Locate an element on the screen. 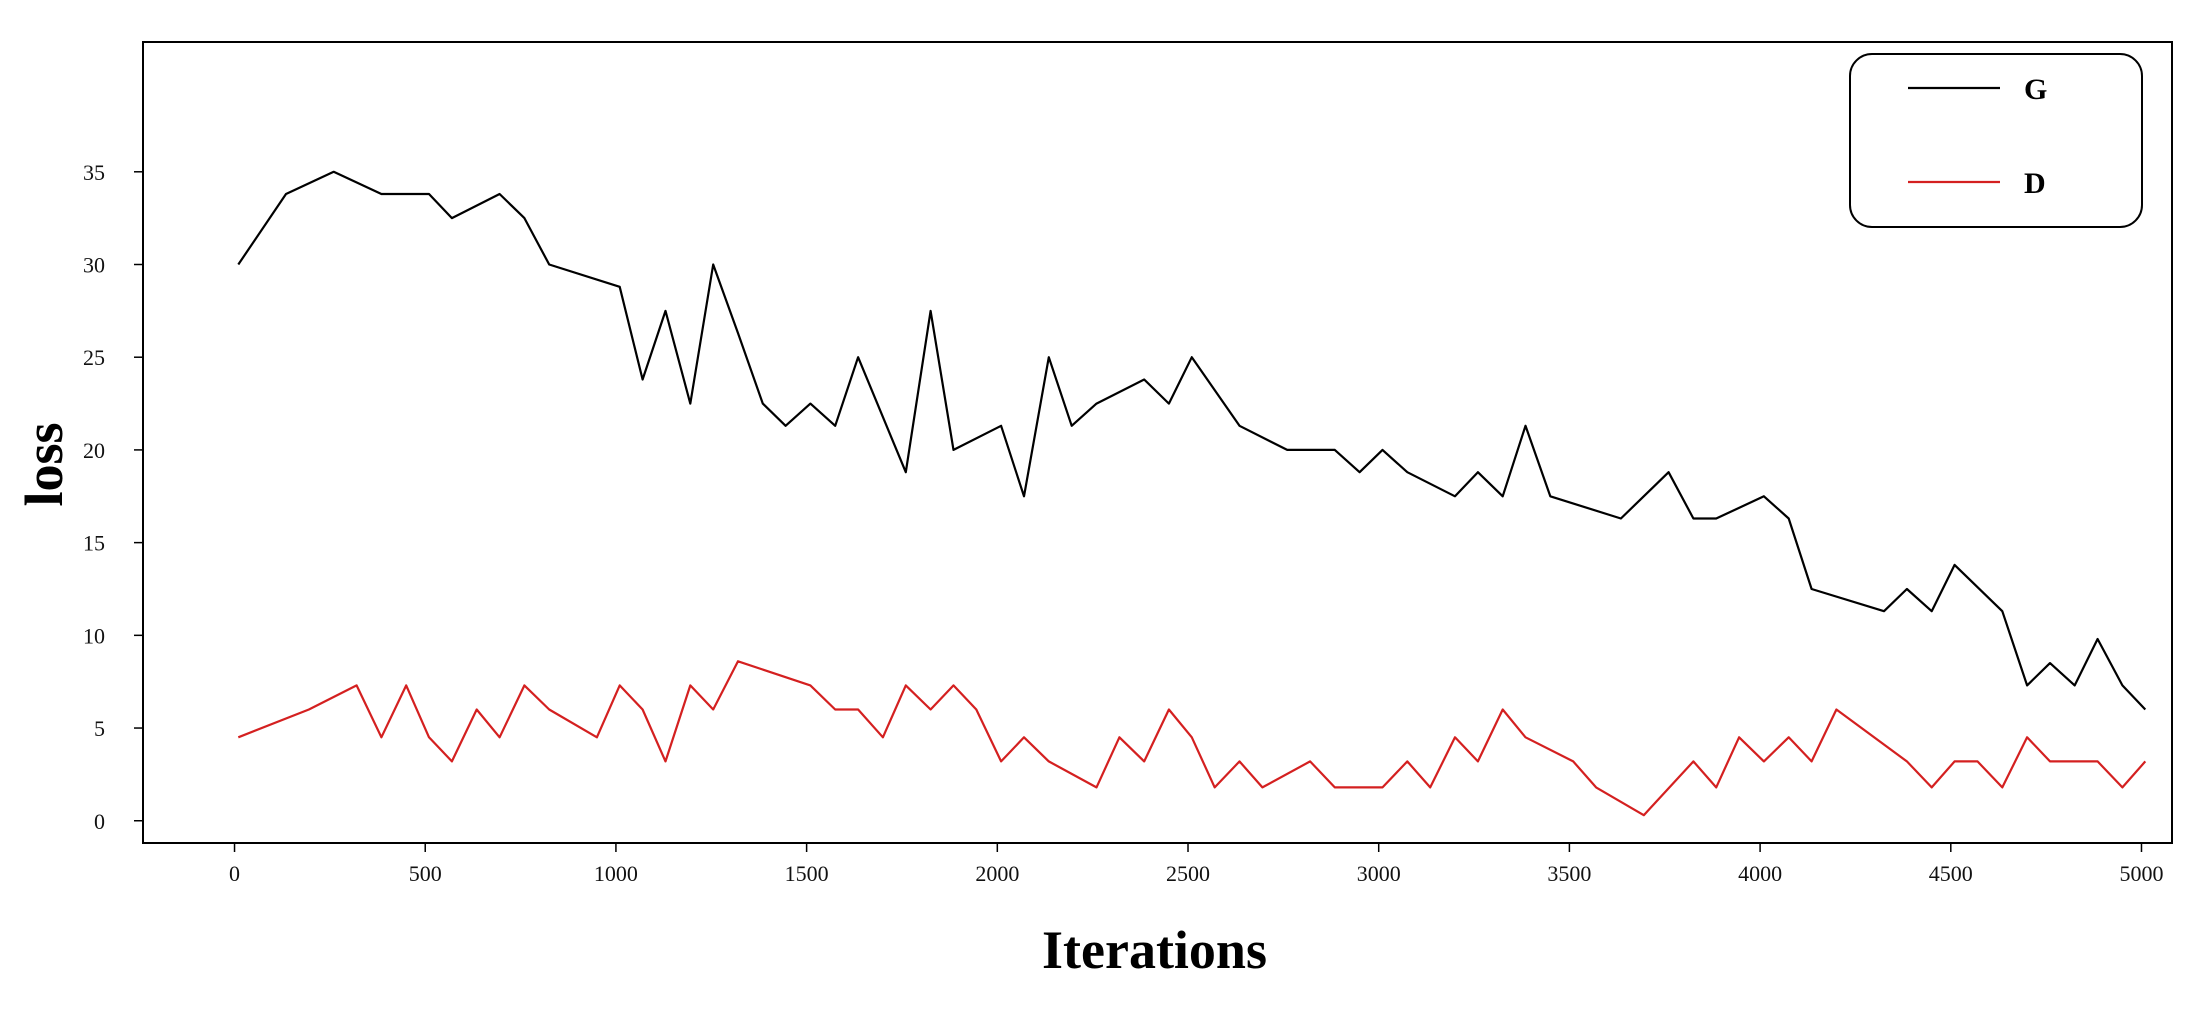  y-tick-label: 0 is located at coordinates (99, 821).